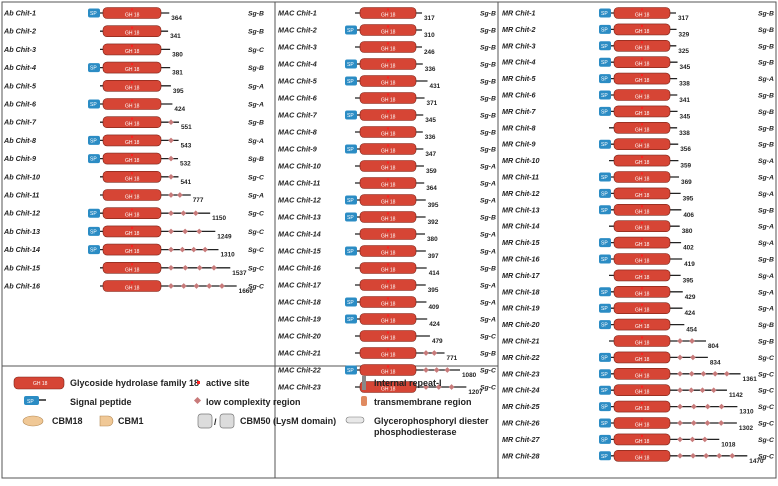 The width and height of the screenshot is (778, 486). I want to click on legend-gh-symbol, so click(39, 383).